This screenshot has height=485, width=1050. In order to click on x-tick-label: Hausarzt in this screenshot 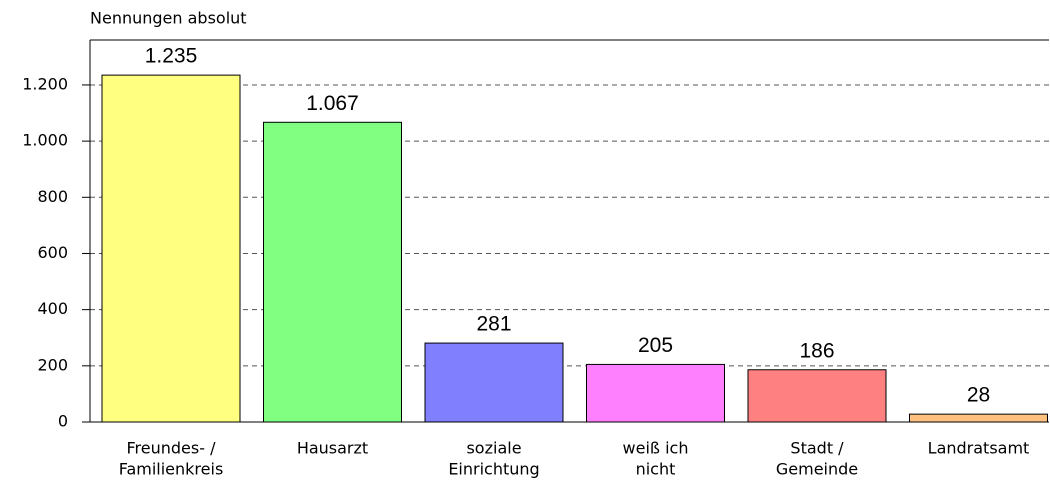, I will do `click(332, 448)`.